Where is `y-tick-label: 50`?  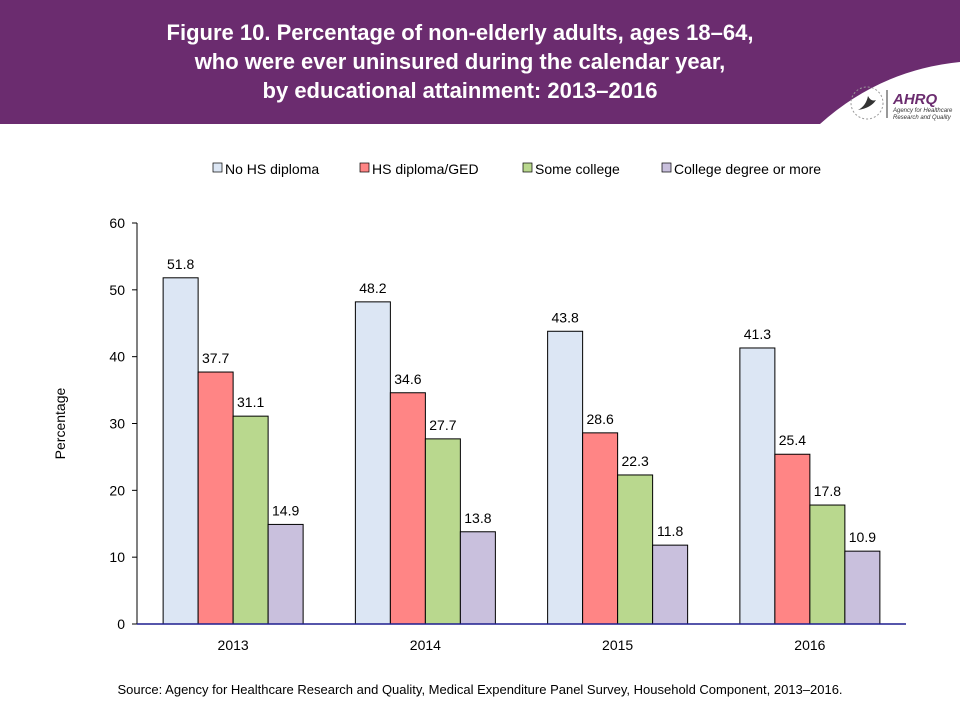 y-tick-label: 50 is located at coordinates (117, 290).